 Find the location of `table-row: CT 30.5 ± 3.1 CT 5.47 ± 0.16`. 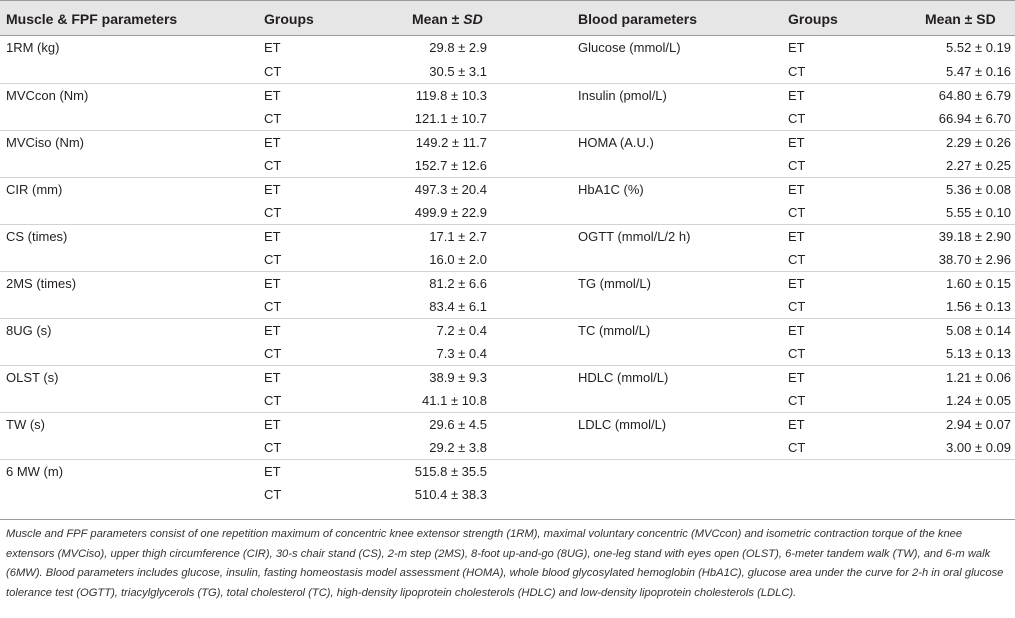

table-row: CT 30.5 ± 3.1 CT 5.47 ± 0.16 is located at coordinates (507, 72).